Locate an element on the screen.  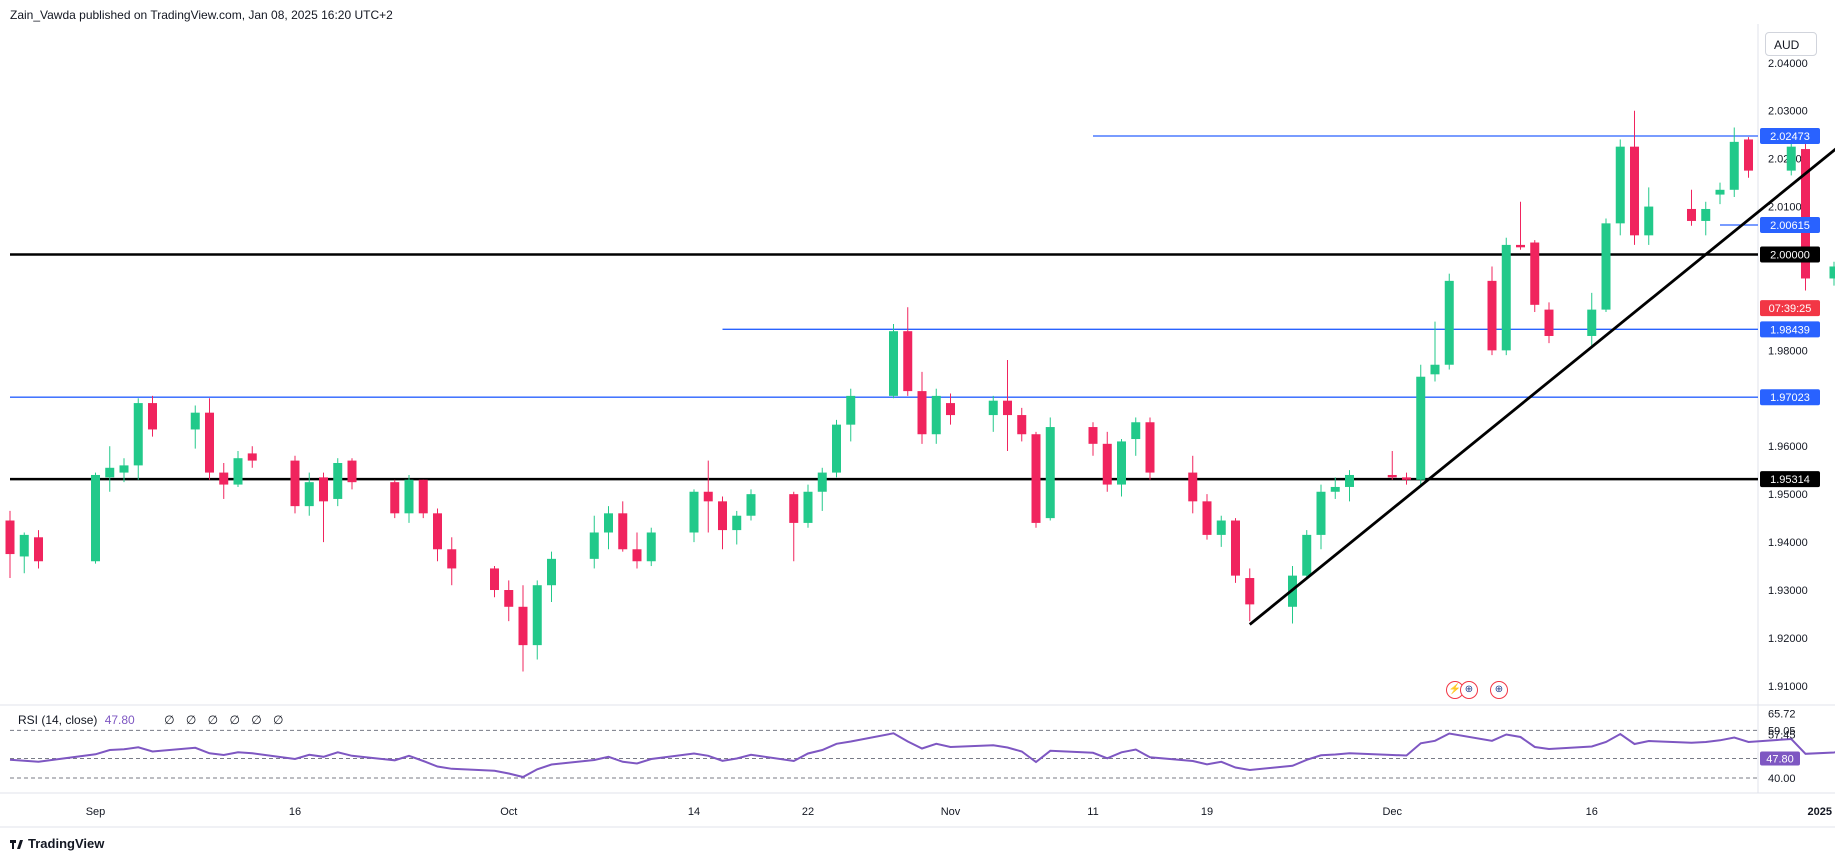
rsi-axis-label: 59.05 is located at coordinates (1782, 731).